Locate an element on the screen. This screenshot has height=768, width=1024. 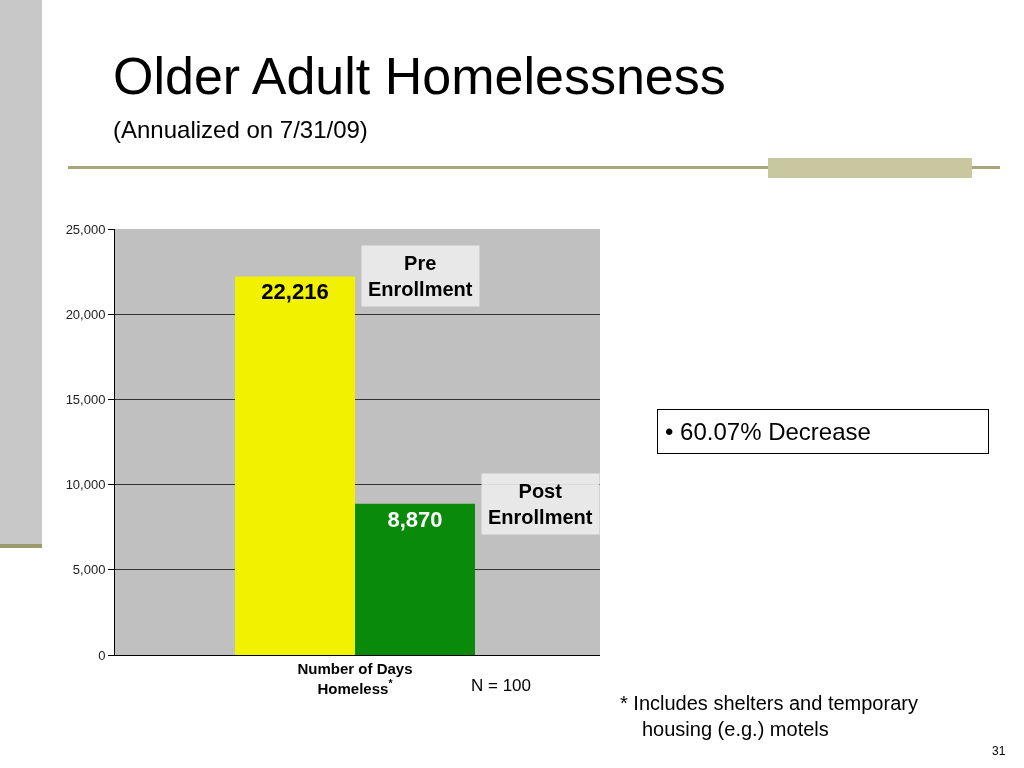
text: • 60.07% Decrease is located at coordinates (768, 432).